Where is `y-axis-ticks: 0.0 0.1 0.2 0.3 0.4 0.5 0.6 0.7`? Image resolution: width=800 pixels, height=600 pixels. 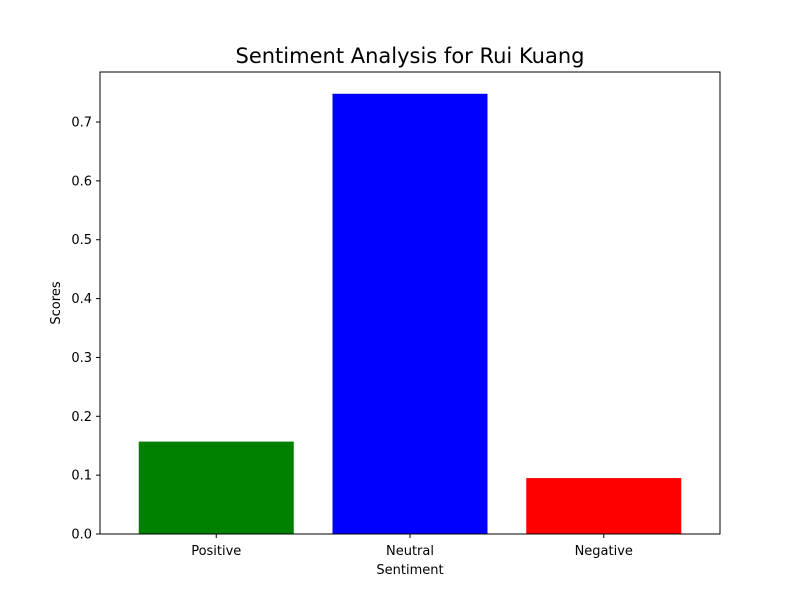
y-axis-ticks: 0.0 0.1 0.2 0.3 0.4 0.5 0.6 0.7 is located at coordinates (85, 329).